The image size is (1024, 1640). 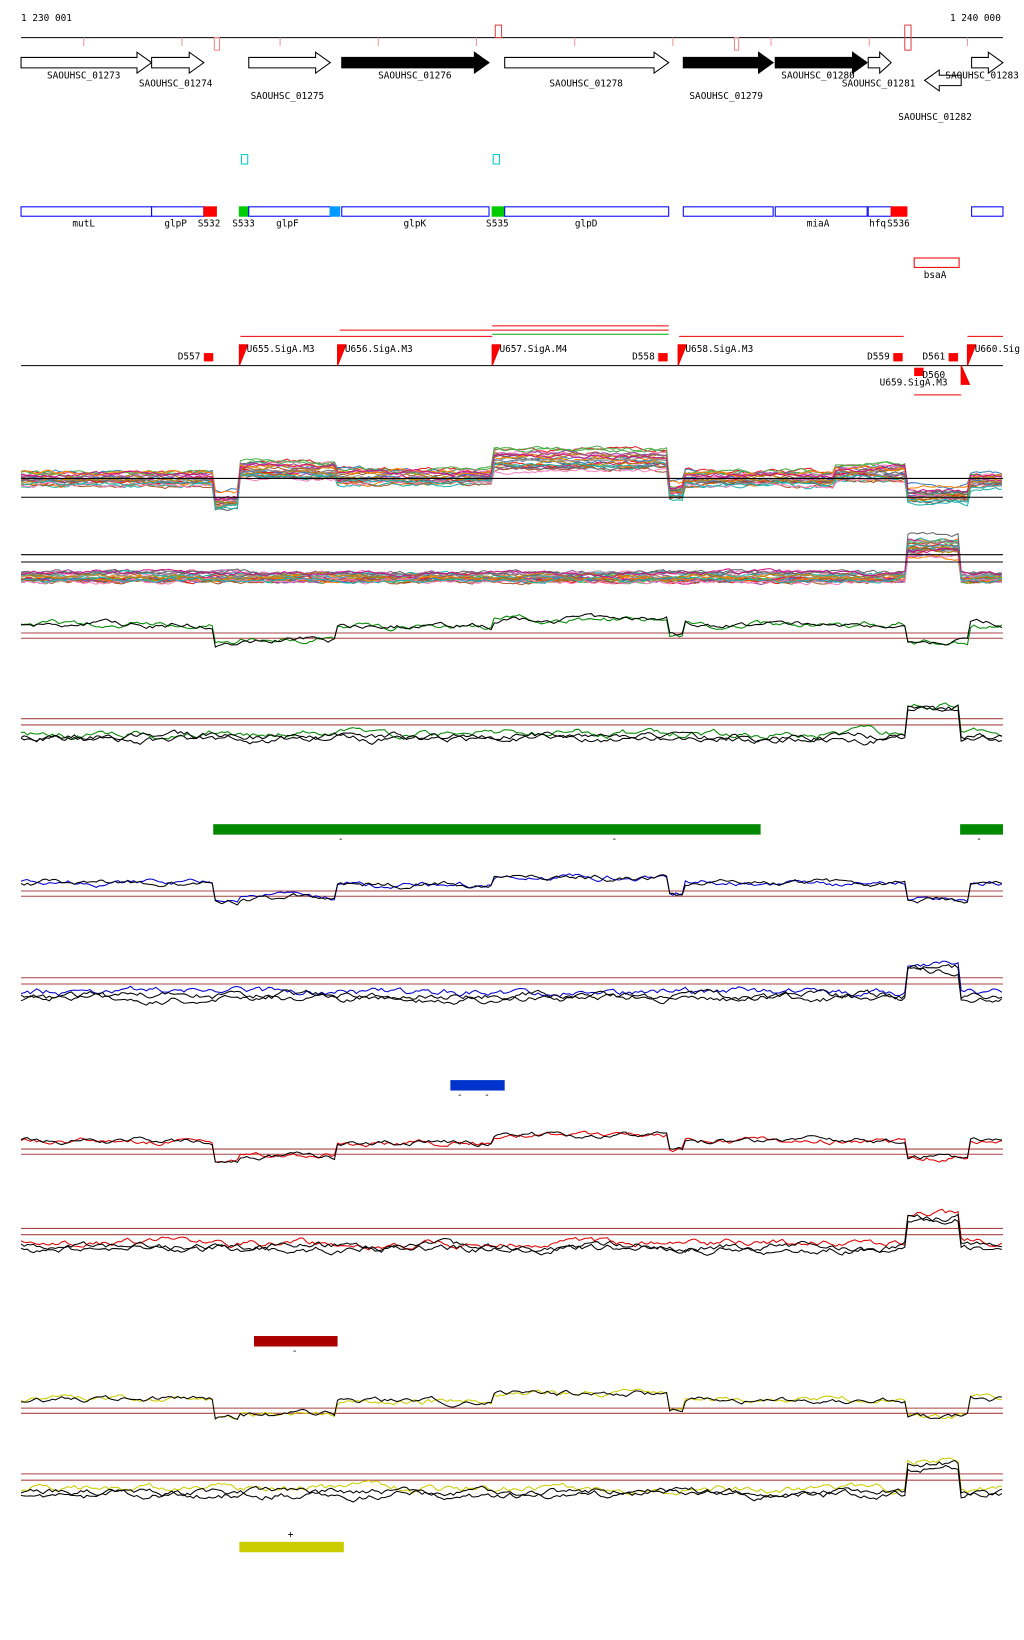 What do you see at coordinates (879, 84) in the screenshot?
I see `gene-label: SAOUHSC_01281` at bounding box center [879, 84].